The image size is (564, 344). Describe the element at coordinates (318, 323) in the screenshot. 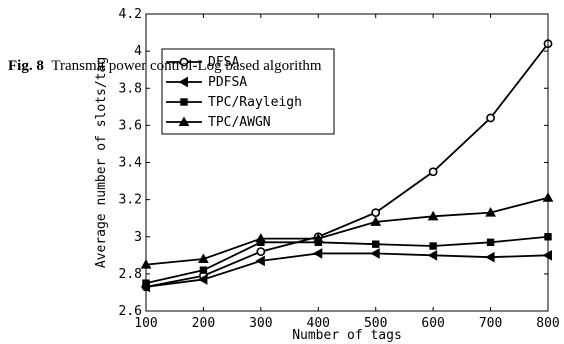

I see `x-tick-label: 400` at that location.